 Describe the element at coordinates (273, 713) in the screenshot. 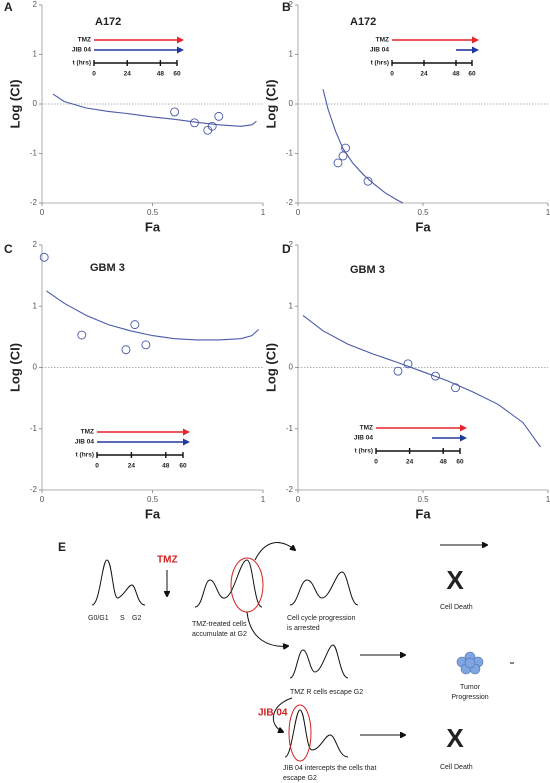

I see `treatment: JIB 04` at that location.